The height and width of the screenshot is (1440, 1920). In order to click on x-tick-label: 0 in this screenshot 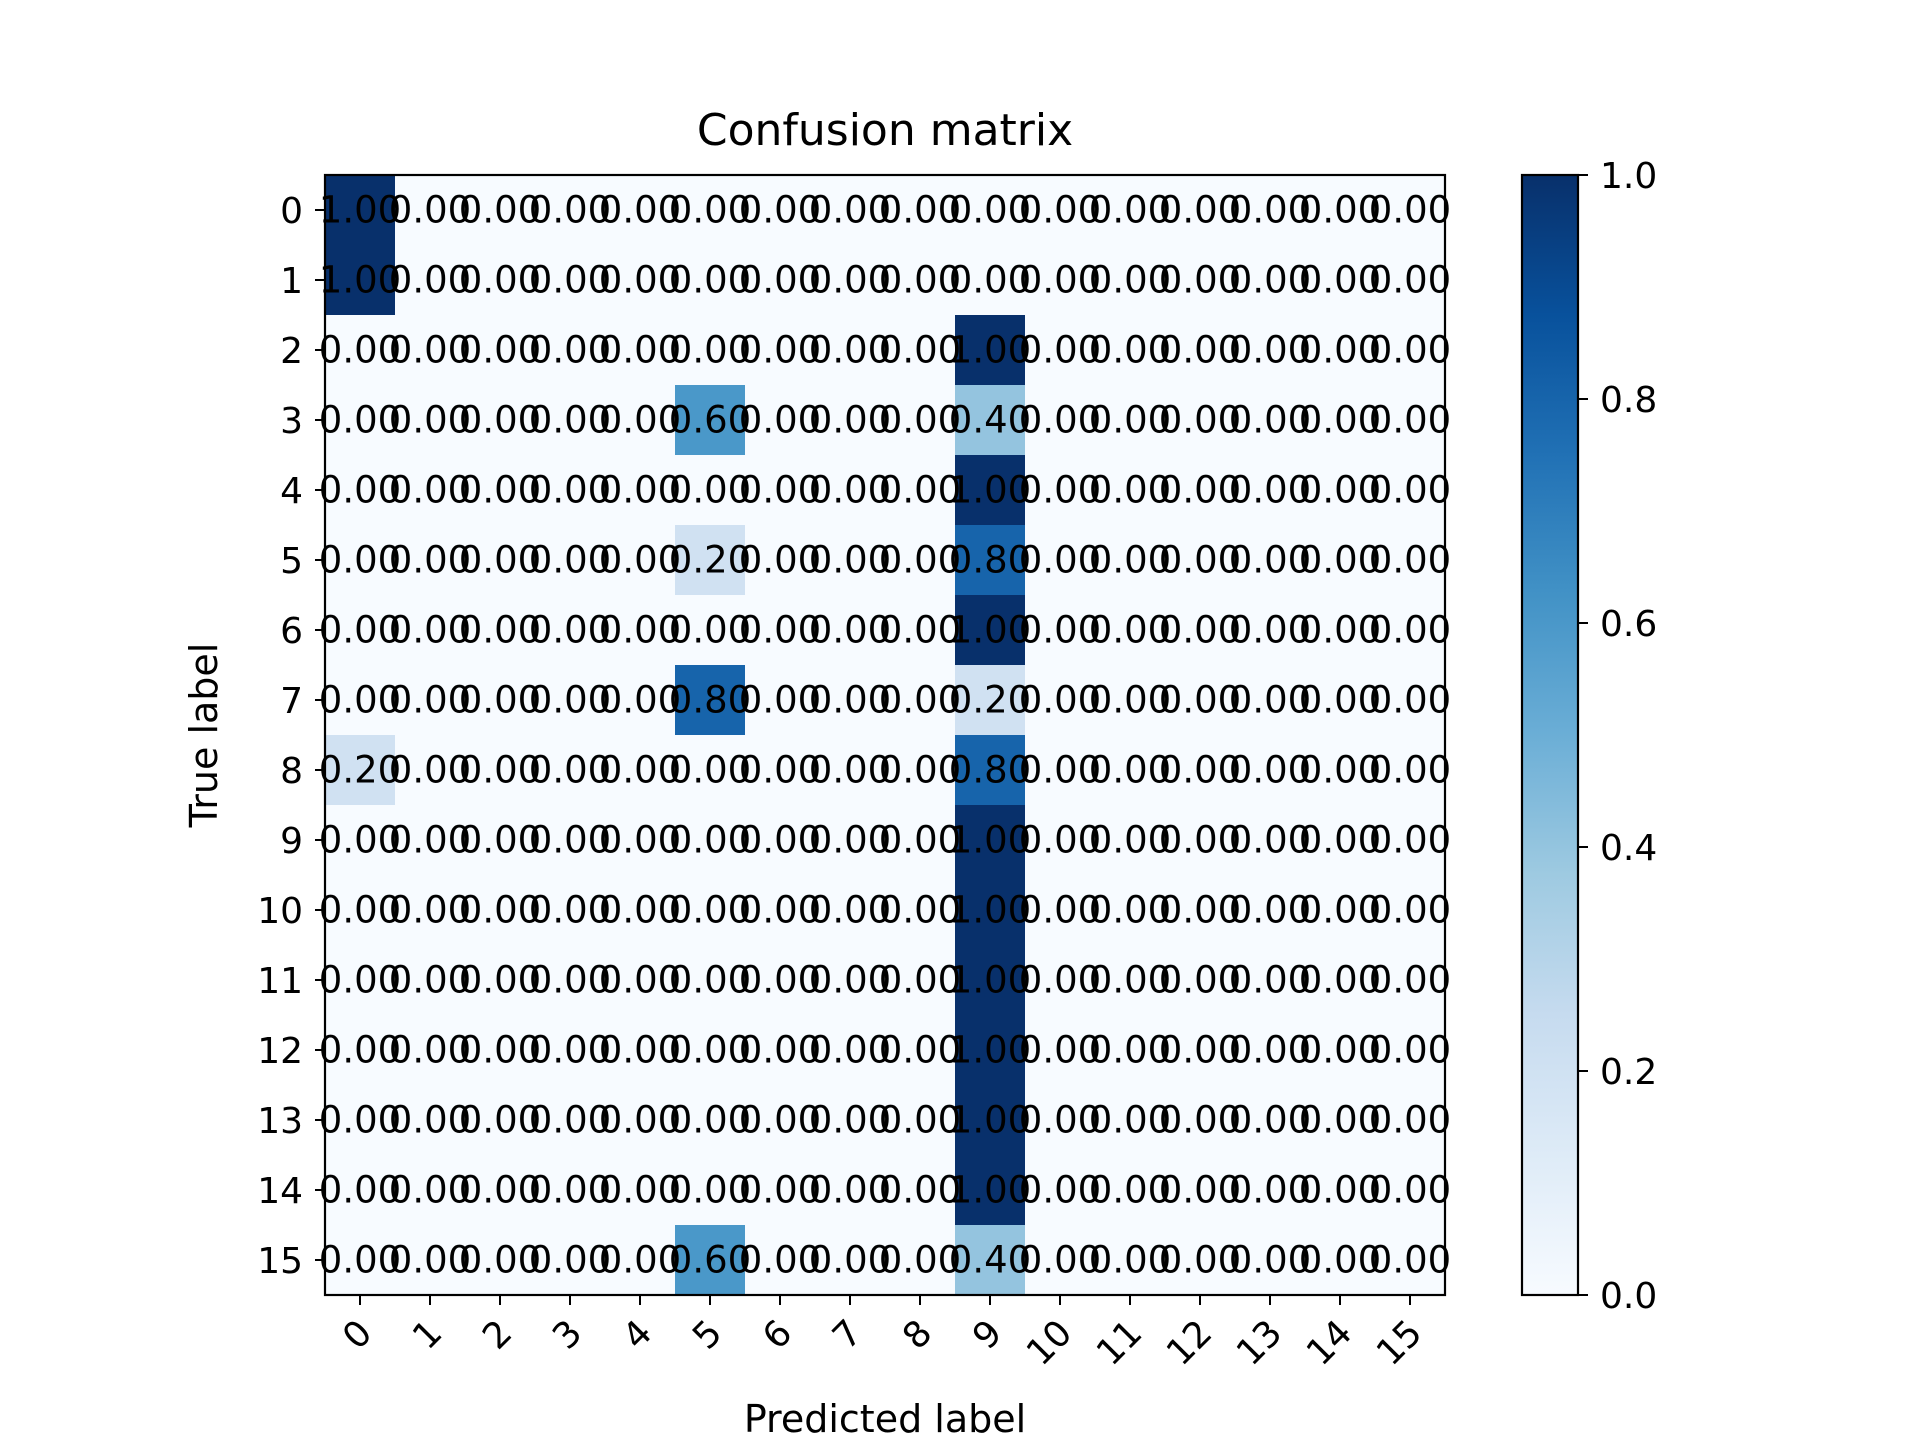, I will do `click(357, 1334)`.